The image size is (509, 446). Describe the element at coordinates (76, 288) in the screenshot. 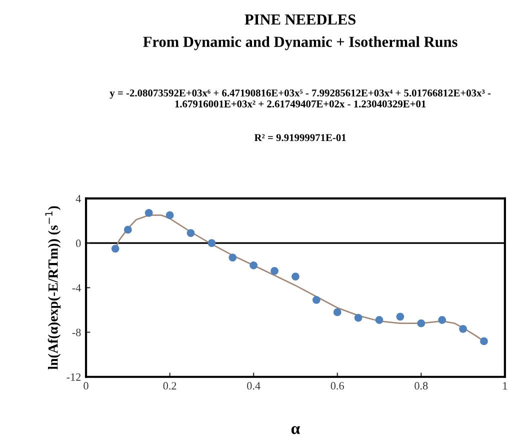

I see `y-tick-label: -4` at that location.